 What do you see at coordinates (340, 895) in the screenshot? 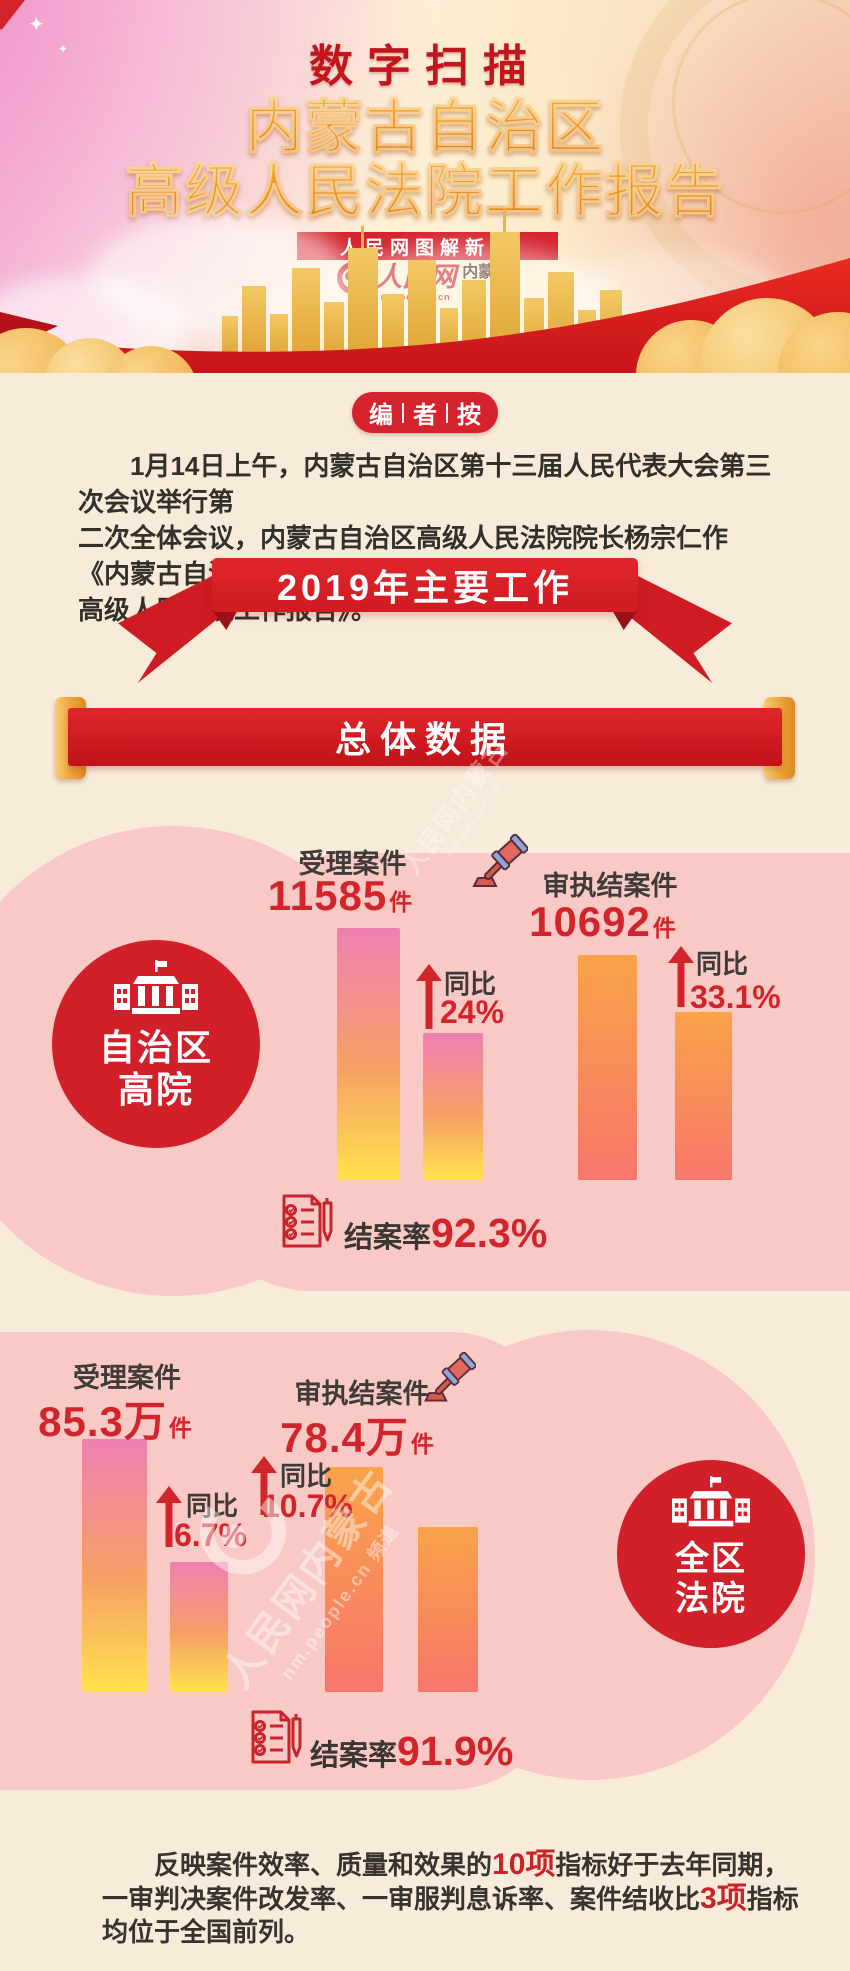
I see `accepted-cases-value: 11585件` at bounding box center [340, 895].